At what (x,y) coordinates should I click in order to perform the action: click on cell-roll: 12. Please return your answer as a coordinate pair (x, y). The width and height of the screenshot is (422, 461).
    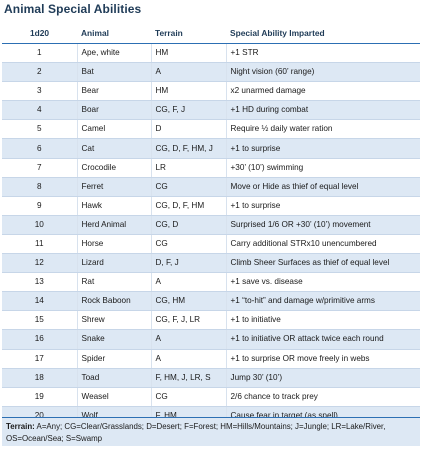
    Looking at the image, I should click on (39, 263).